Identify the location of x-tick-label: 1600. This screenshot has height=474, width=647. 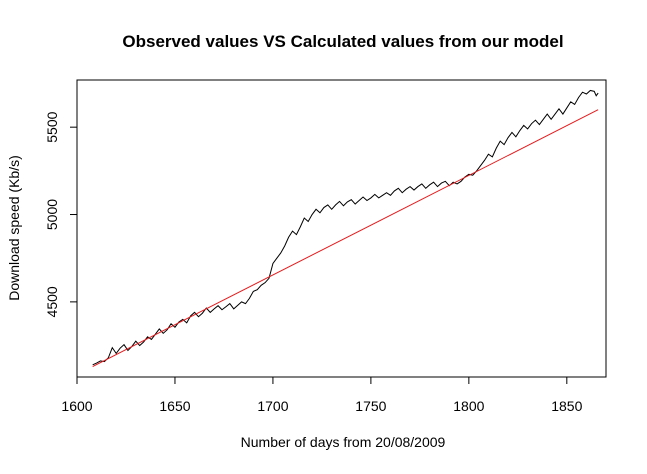
(76, 406).